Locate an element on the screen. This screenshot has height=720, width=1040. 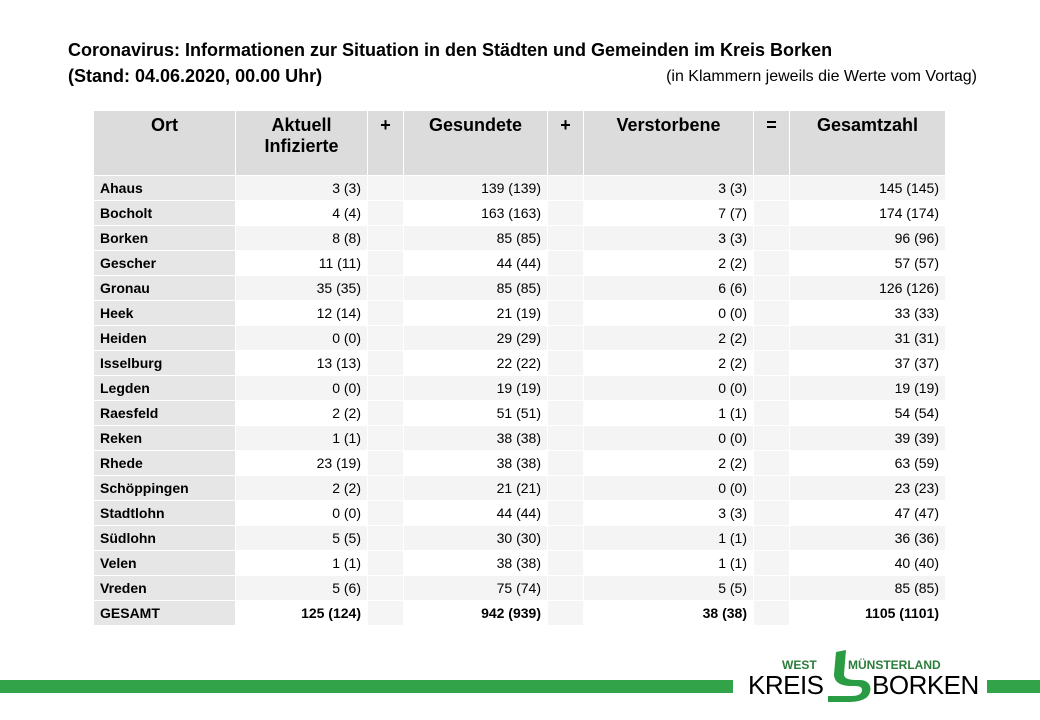
cell-gesamt: 54 (54) is located at coordinates (867, 413).